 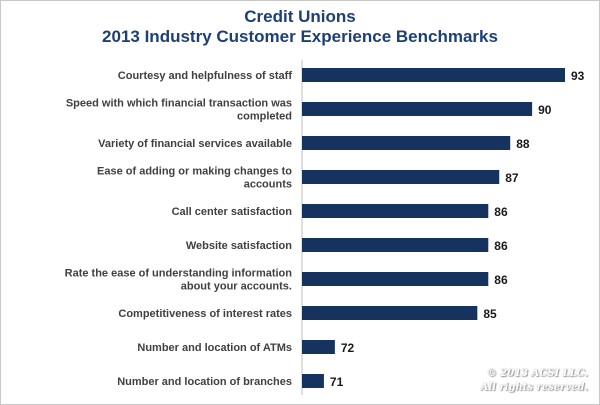 I want to click on category-label: Number and location of ATMs, so click(x=214, y=348).